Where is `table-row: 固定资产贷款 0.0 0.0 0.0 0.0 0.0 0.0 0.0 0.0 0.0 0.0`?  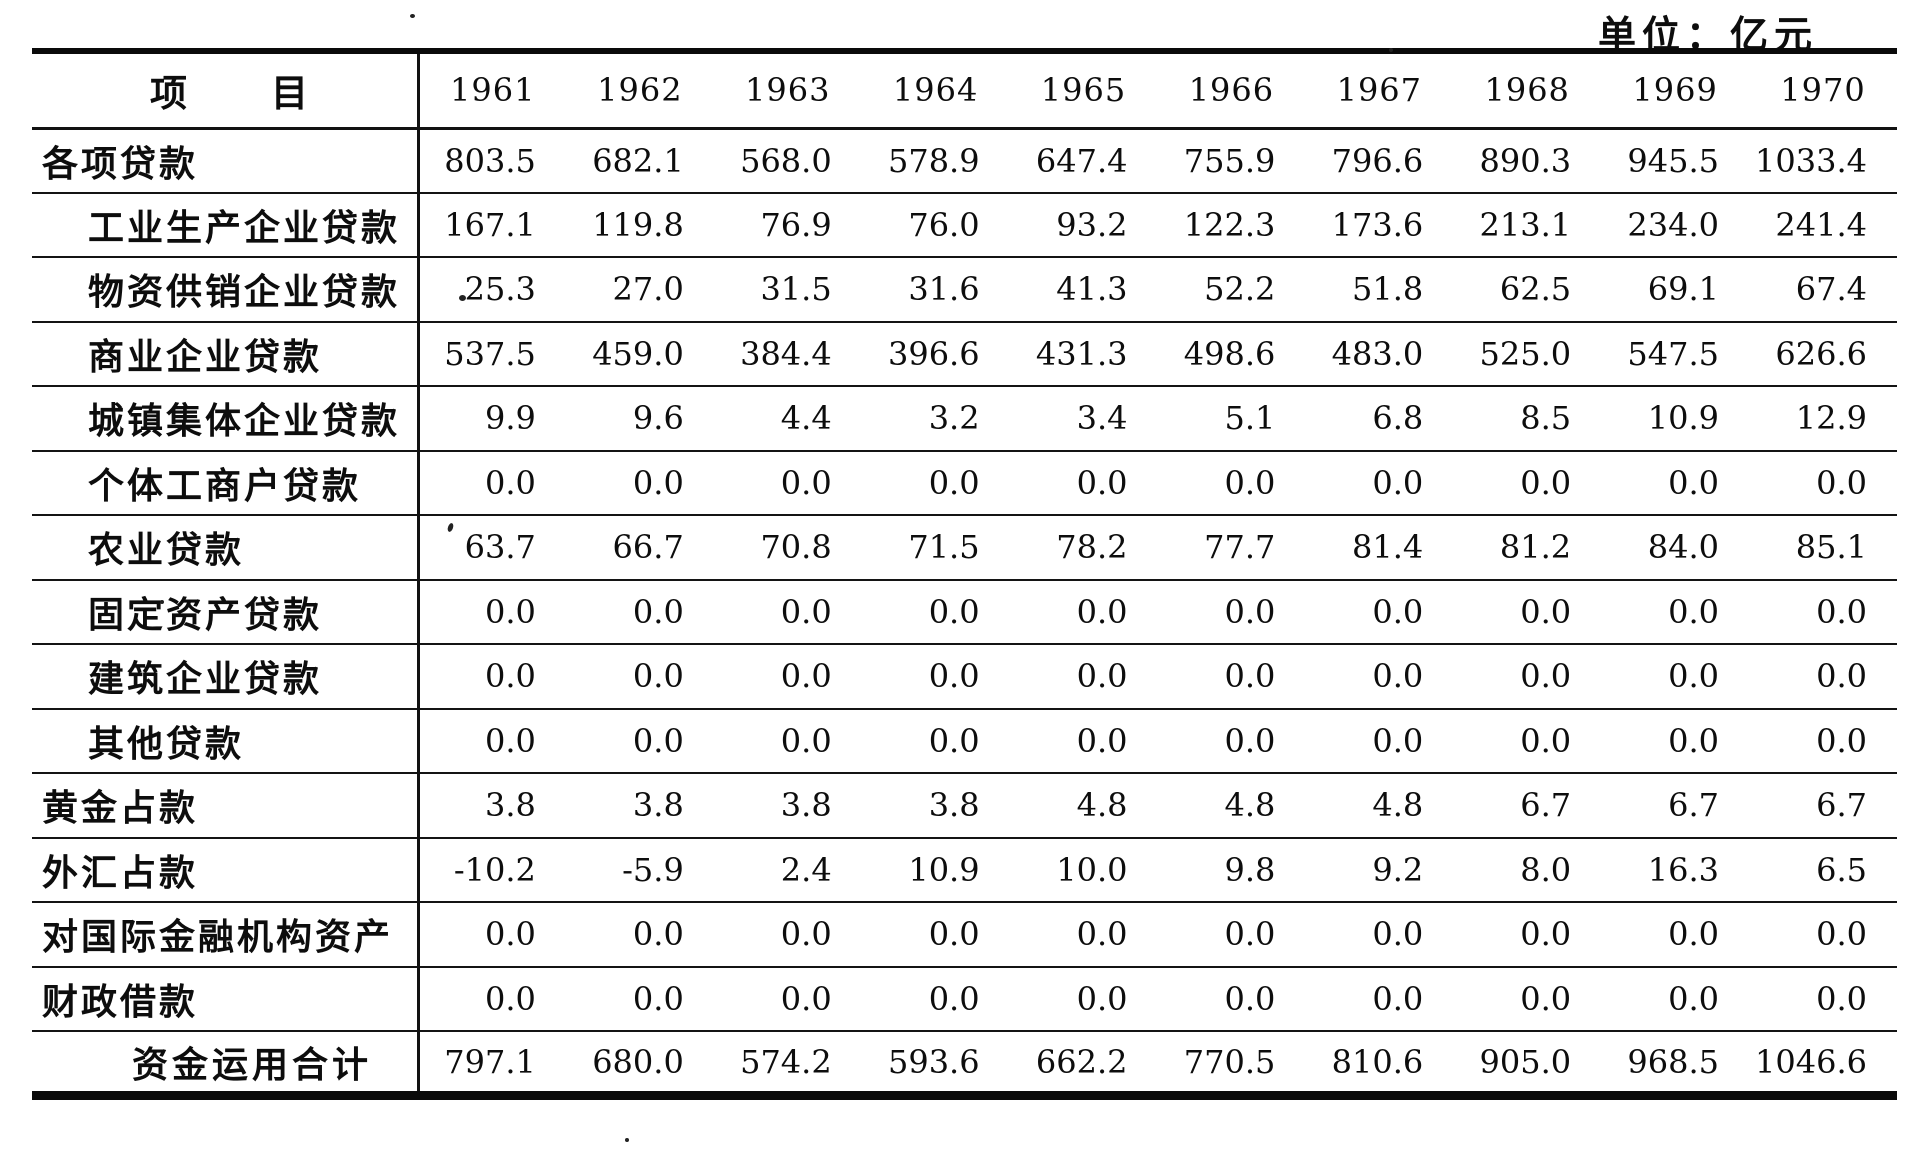 table-row: 固定资产贷款 0.0 0.0 0.0 0.0 0.0 0.0 0.0 0.0 0.0 0.0 is located at coordinates (964, 612).